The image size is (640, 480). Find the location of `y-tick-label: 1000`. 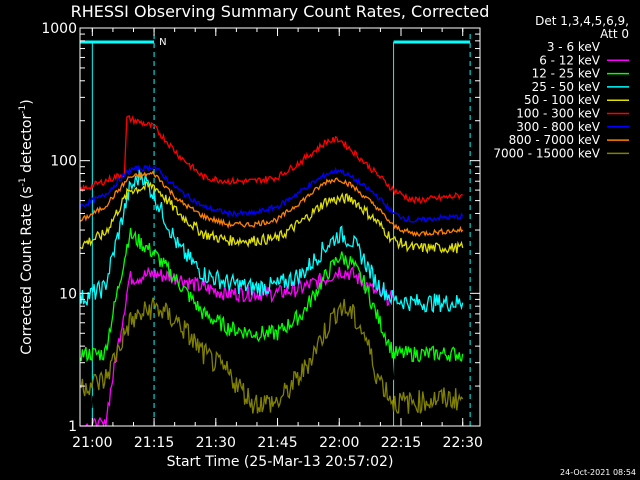

y-tick-label: 1000 is located at coordinates (59, 29).